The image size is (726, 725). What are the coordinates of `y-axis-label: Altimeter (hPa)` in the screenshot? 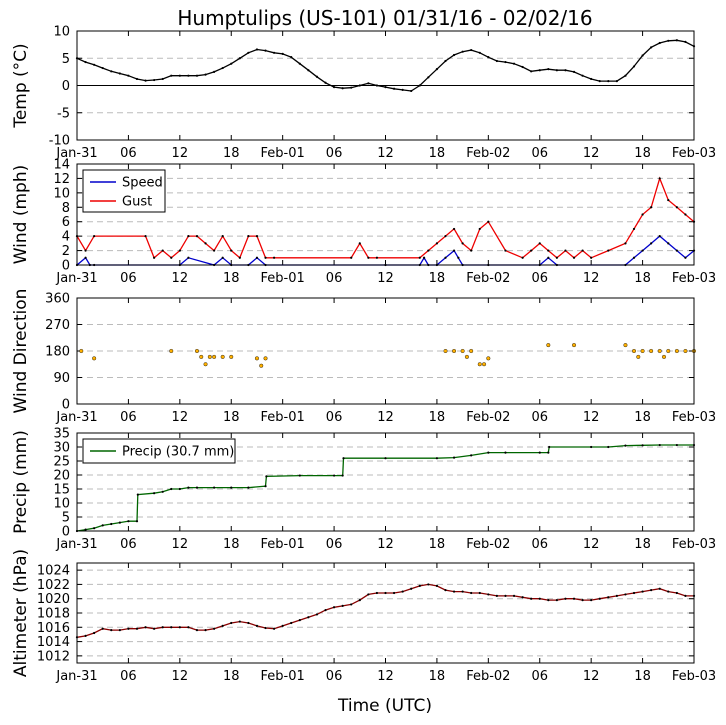 It's located at (21, 613).